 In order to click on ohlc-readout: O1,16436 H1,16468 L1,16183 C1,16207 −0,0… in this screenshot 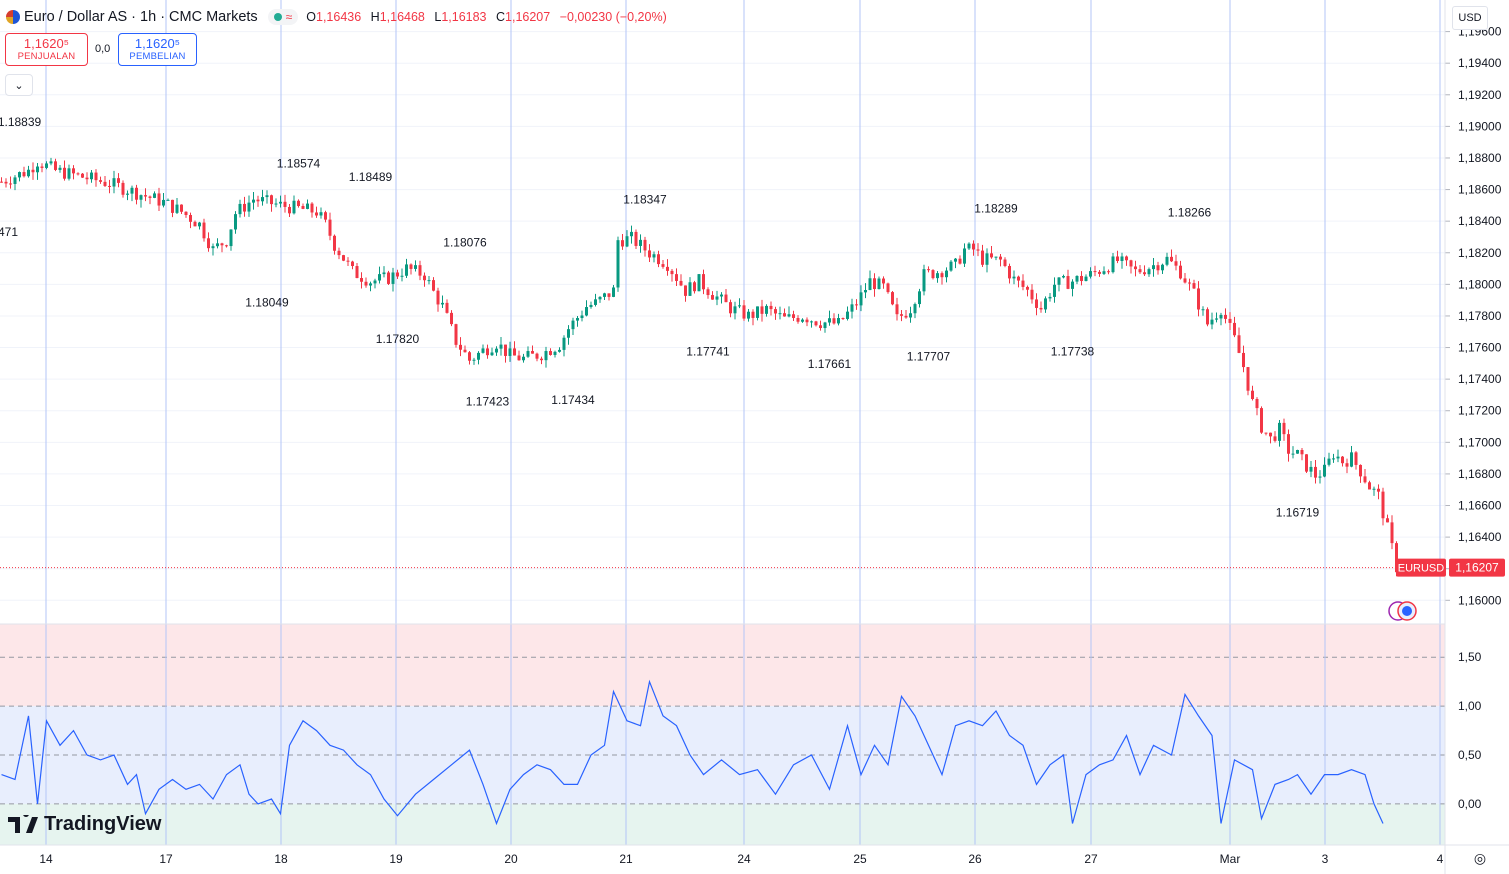, I will do `click(486, 17)`.